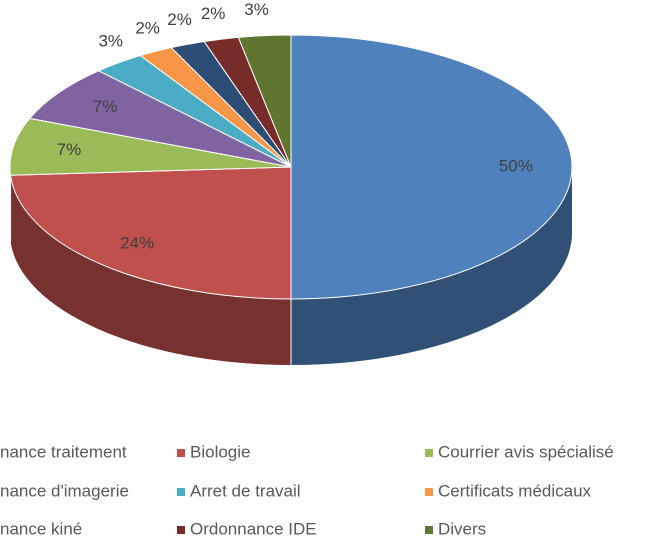 This screenshot has height=554, width=671. Describe the element at coordinates (64, 490) in the screenshot. I see `legend-label: nance d'imagerie` at that location.